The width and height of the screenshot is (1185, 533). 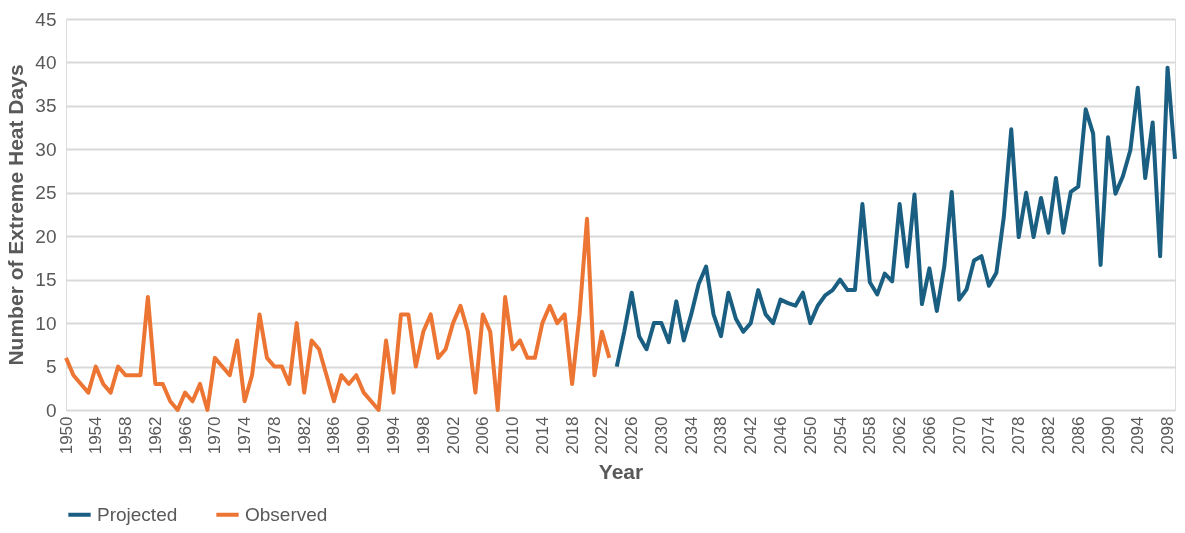 I want to click on y-axis-title: Number of Extreme Heat Days, so click(x=16, y=215).